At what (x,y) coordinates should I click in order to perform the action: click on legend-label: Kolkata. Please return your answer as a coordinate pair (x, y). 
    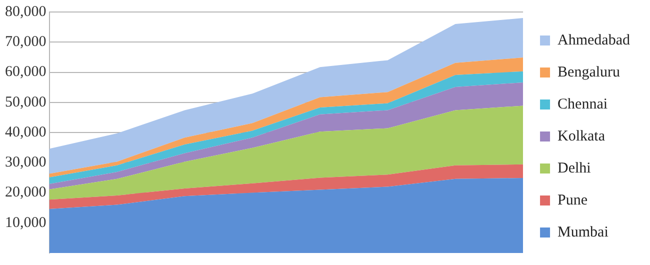
    Looking at the image, I should click on (582, 136).